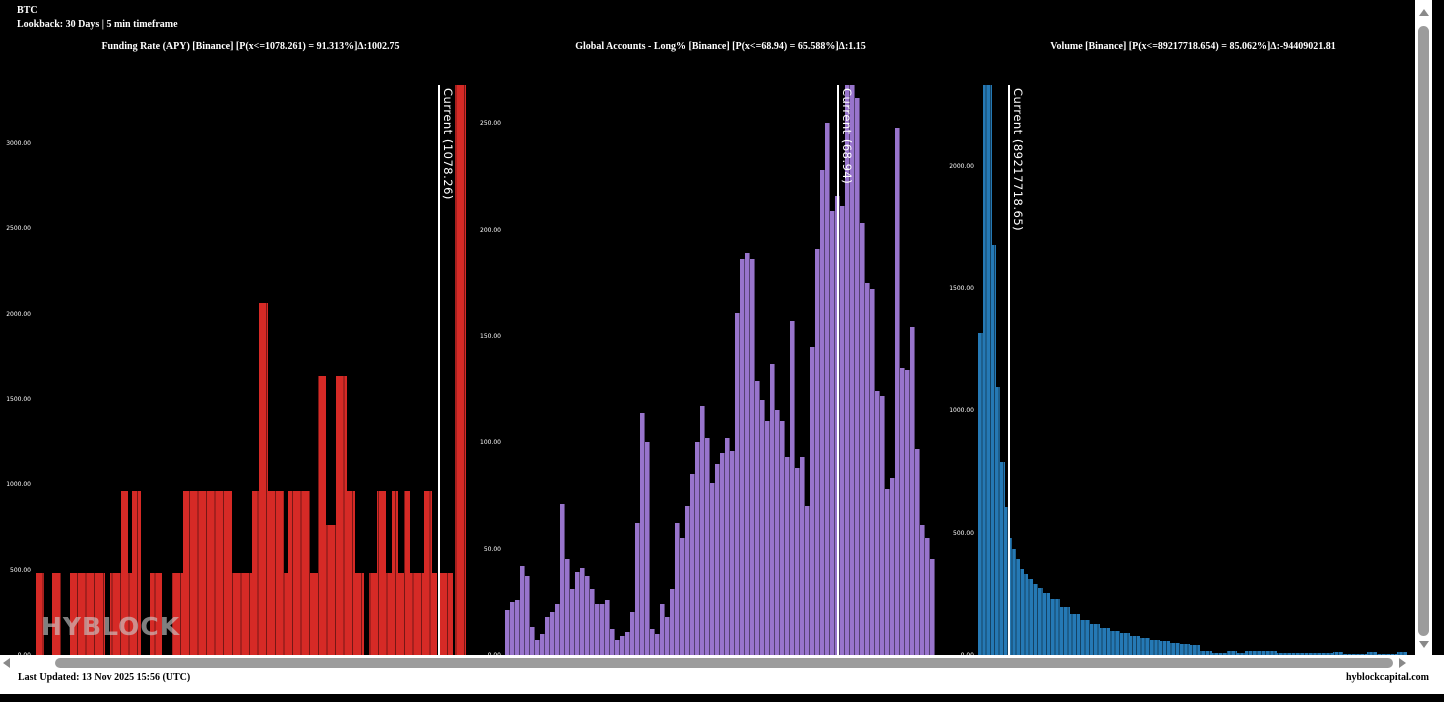 This screenshot has width=1444, height=702. Describe the element at coordinates (1423, 331) in the screenshot. I see `vertical-scrollbar-thumb` at that location.